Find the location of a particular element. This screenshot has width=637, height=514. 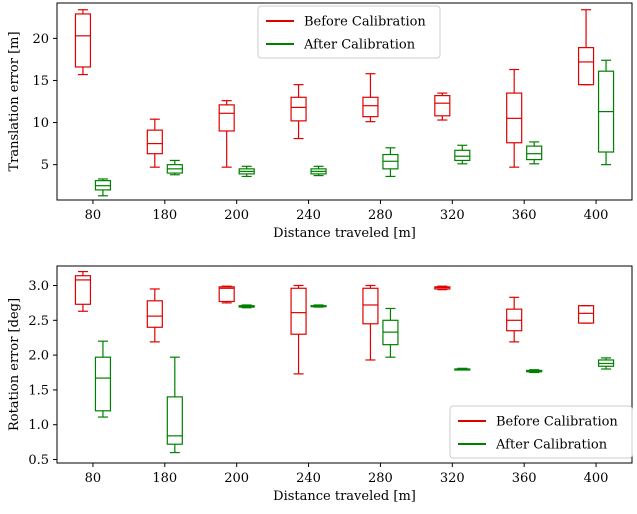

y-axis-label: Rotation error [deg] is located at coordinates (14, 364).